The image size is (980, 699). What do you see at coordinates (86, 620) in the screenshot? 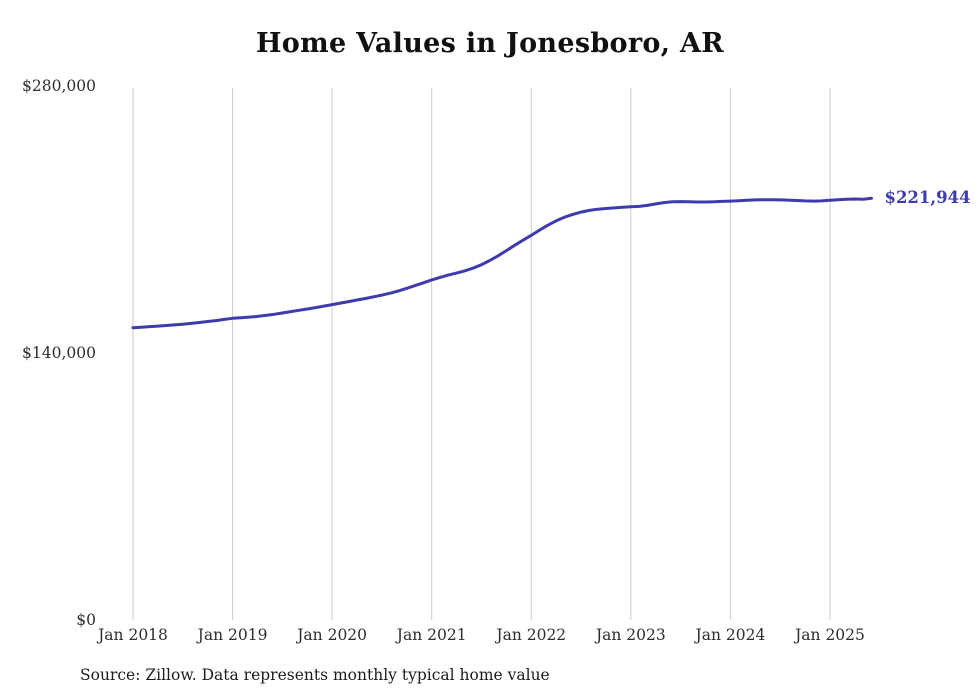
I see `y-axis-tick-0: $0` at bounding box center [86, 620].